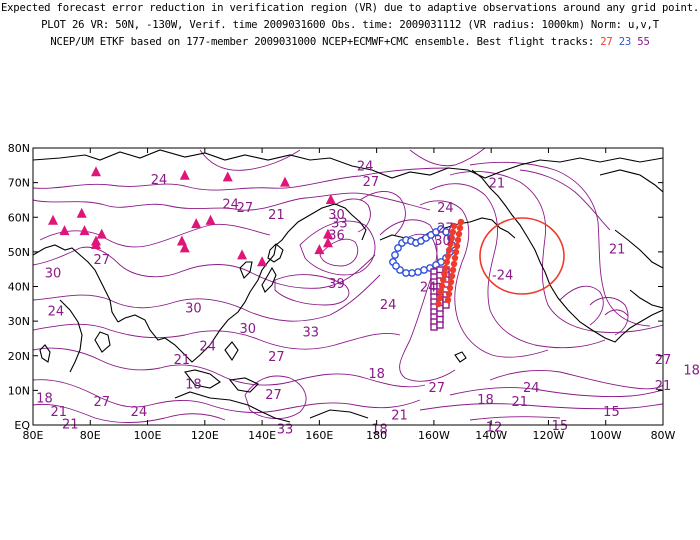 Image resolution: width=700 pixels, height=540 pixels. What do you see at coordinates (19, 356) in the screenshot?
I see `lat-label: 20N` at bounding box center [19, 356].